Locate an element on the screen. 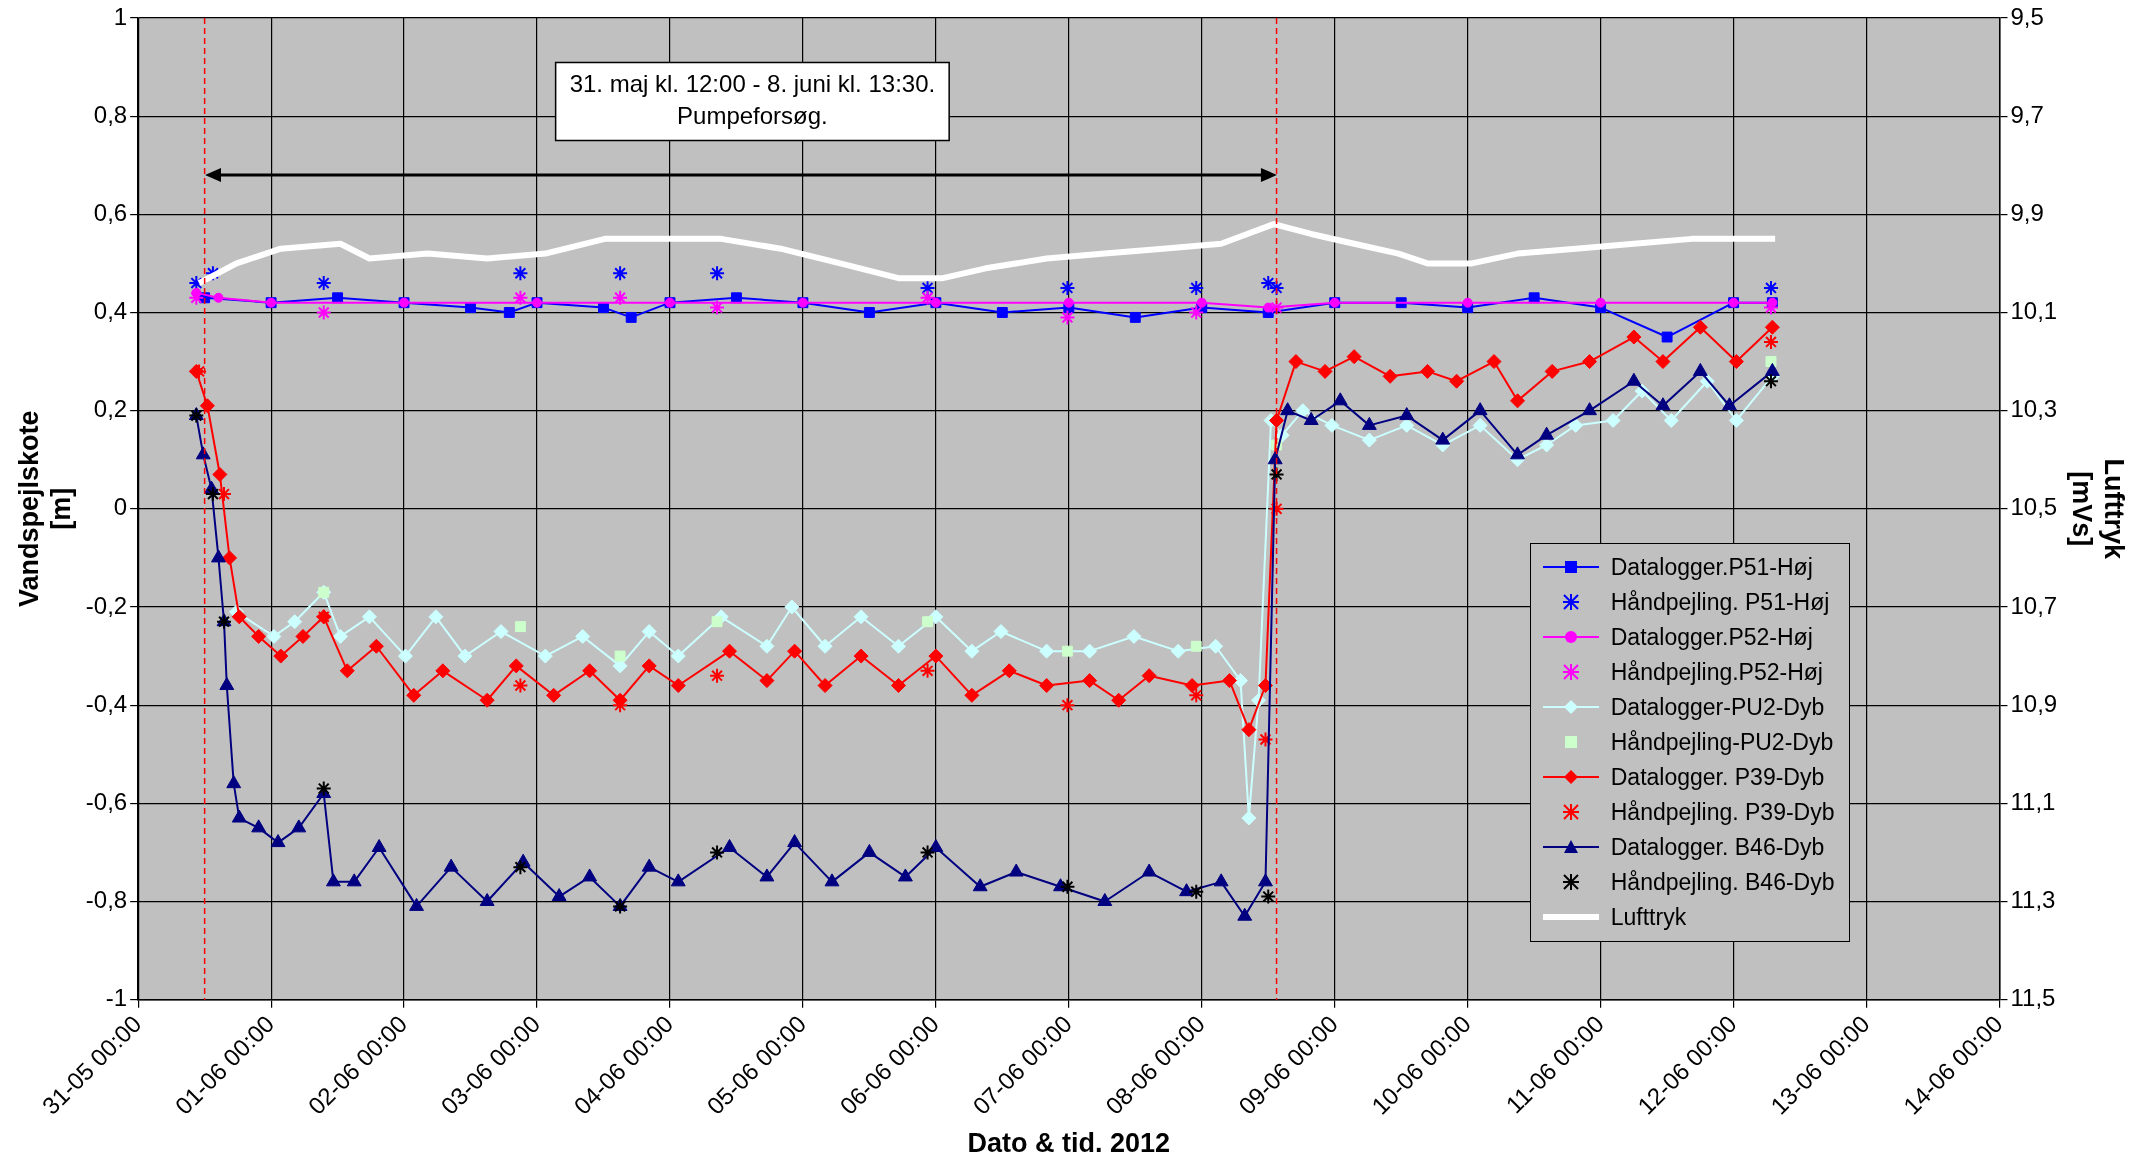  y-tick-label: -1 is located at coordinates (116, 998).